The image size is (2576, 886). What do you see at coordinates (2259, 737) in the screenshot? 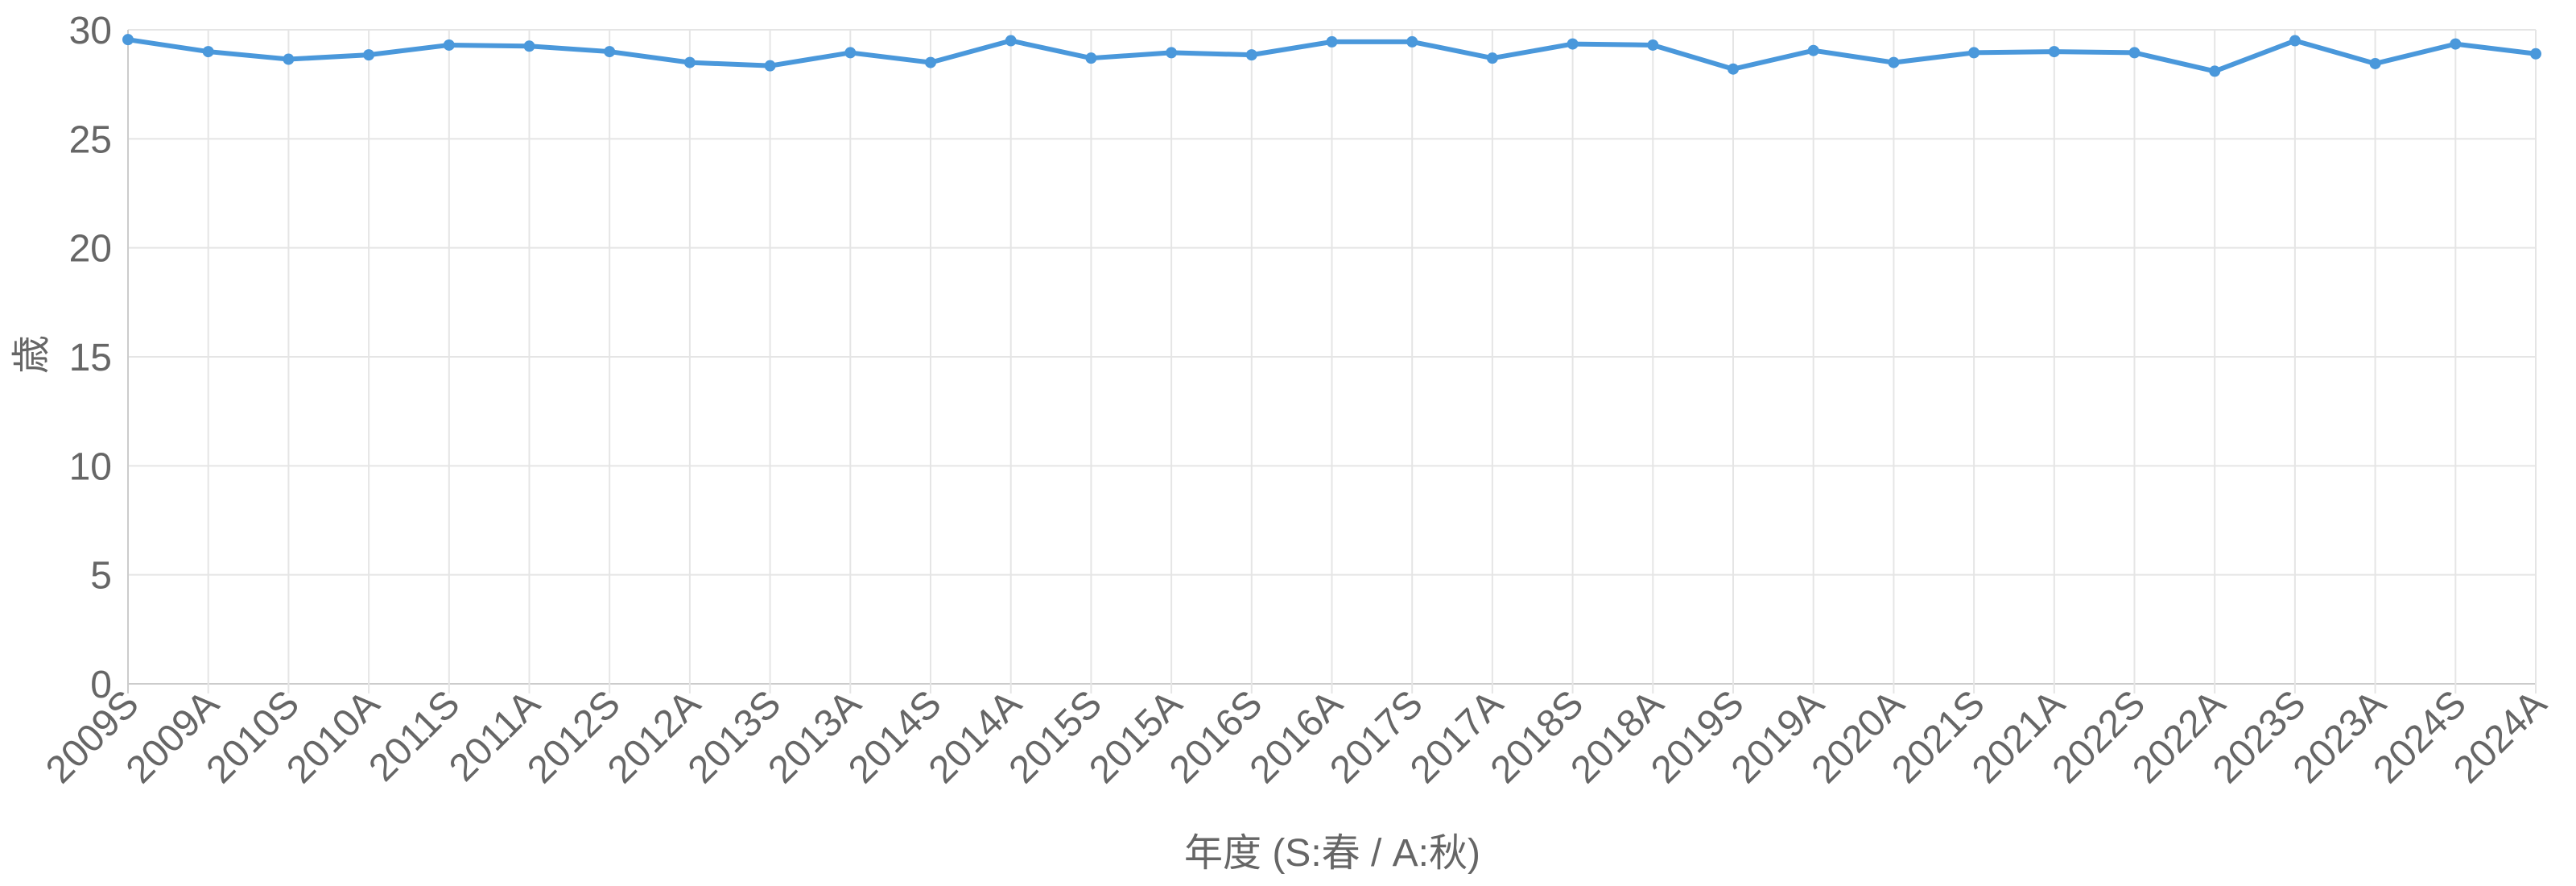
I see `x-tick-label: 2023S` at bounding box center [2259, 737].